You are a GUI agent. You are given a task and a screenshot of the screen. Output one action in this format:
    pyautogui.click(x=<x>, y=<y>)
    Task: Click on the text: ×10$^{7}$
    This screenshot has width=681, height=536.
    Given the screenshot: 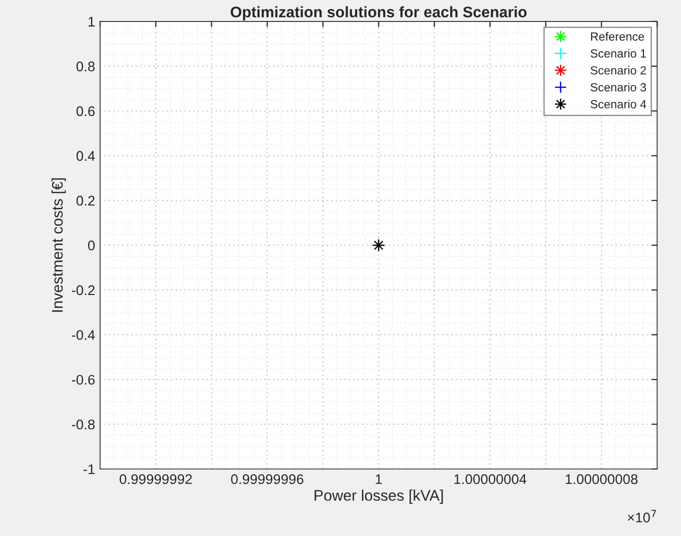 What is the action you would take?
    pyautogui.click(x=642, y=516)
    